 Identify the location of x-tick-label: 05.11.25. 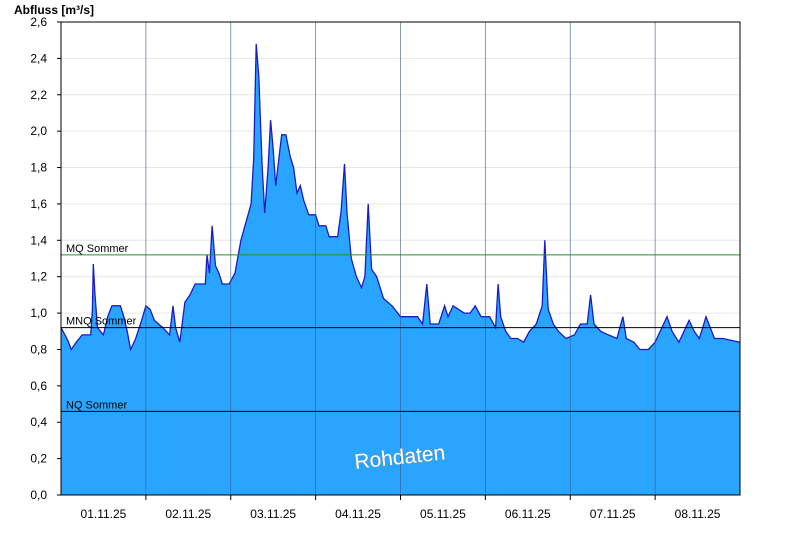
(443, 514).